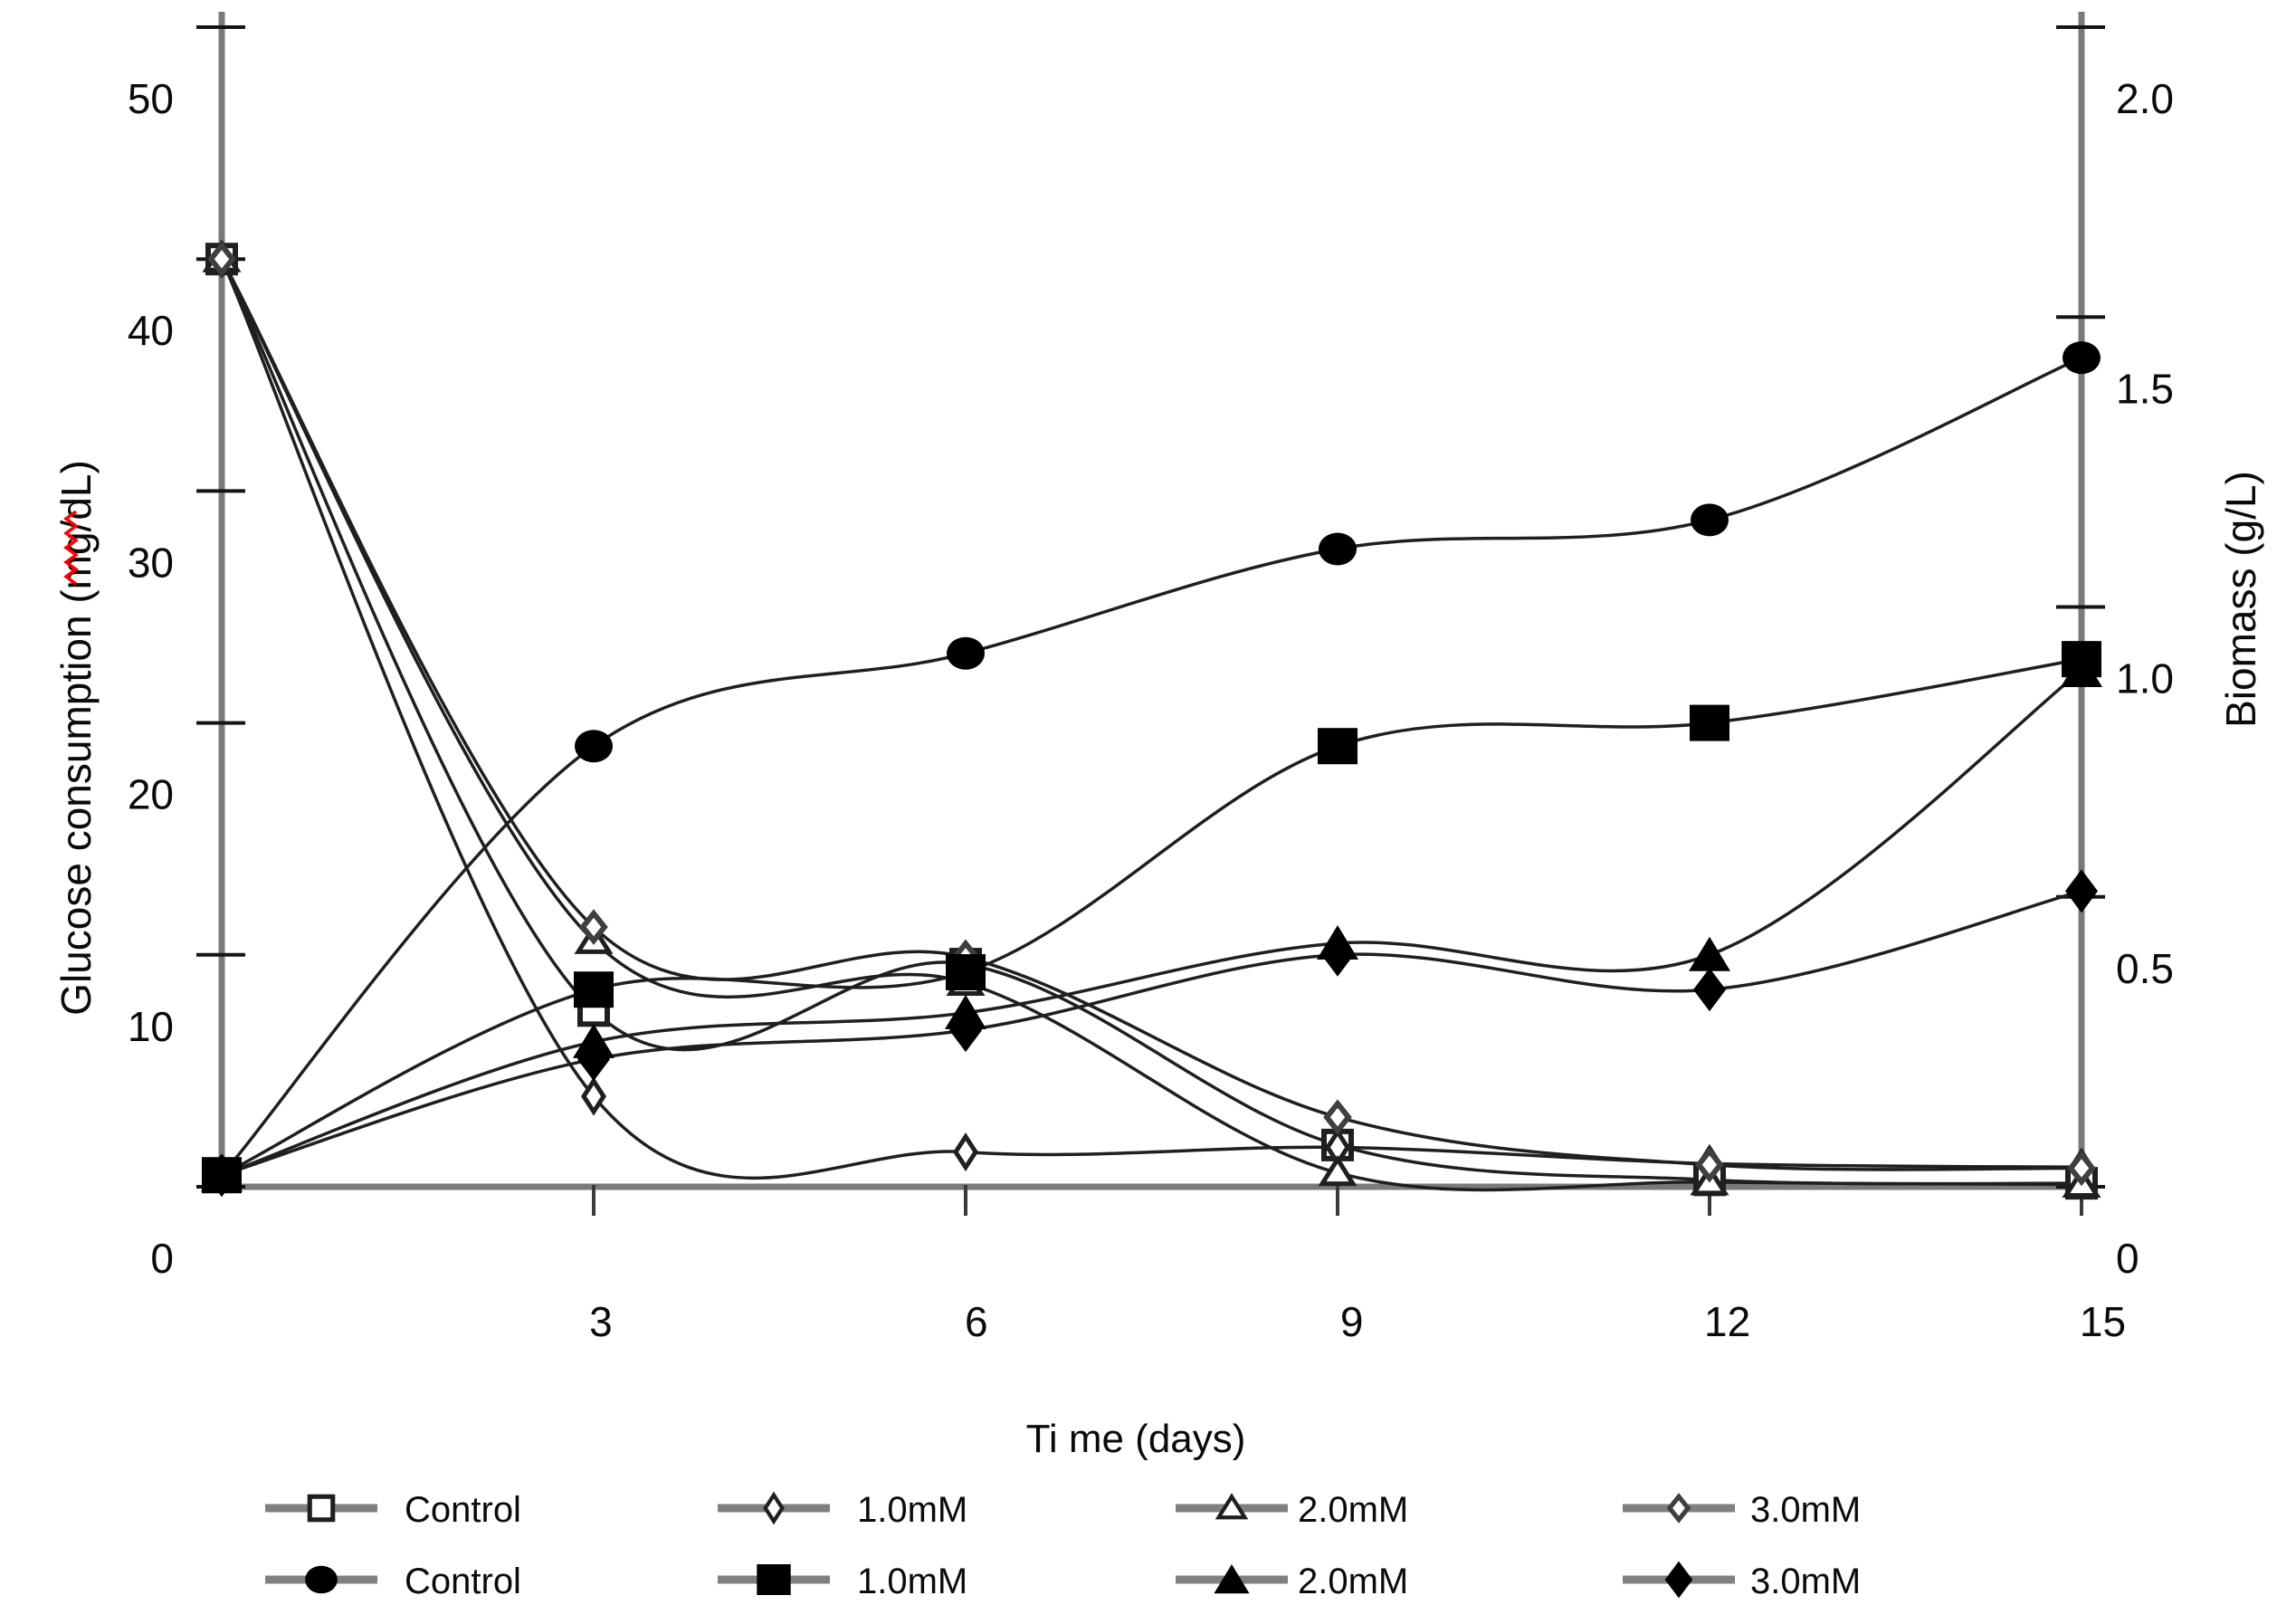 The width and height of the screenshot is (2296, 1605). I want to click on x-axis-tick-label: 9, so click(1352, 1321).